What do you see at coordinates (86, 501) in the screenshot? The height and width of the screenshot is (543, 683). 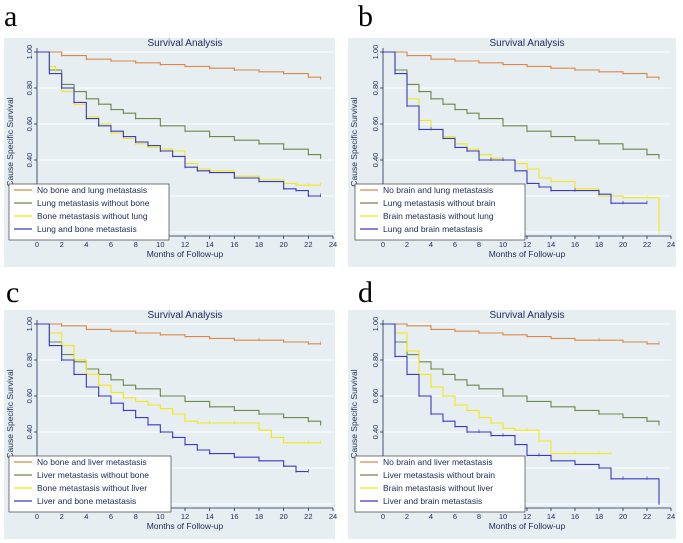 I see `legend-label: Liver and bone metastasis` at bounding box center [86, 501].